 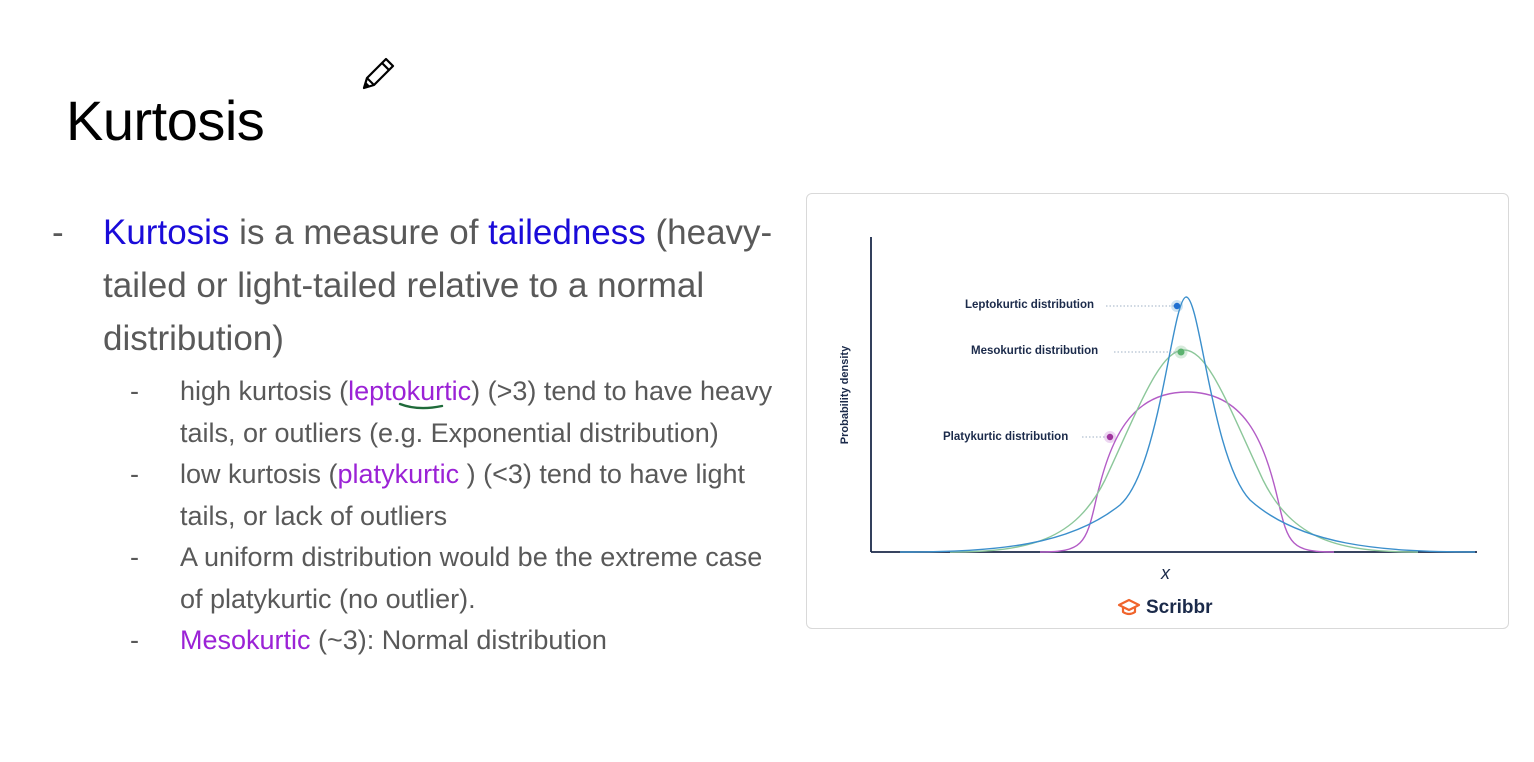 I want to click on slide-title: Kurtosis, so click(x=165, y=120).